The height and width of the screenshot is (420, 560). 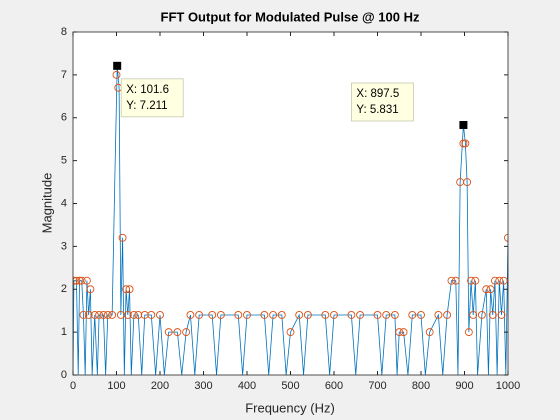 I want to click on y-tick-label: 8, so click(x=64, y=32).